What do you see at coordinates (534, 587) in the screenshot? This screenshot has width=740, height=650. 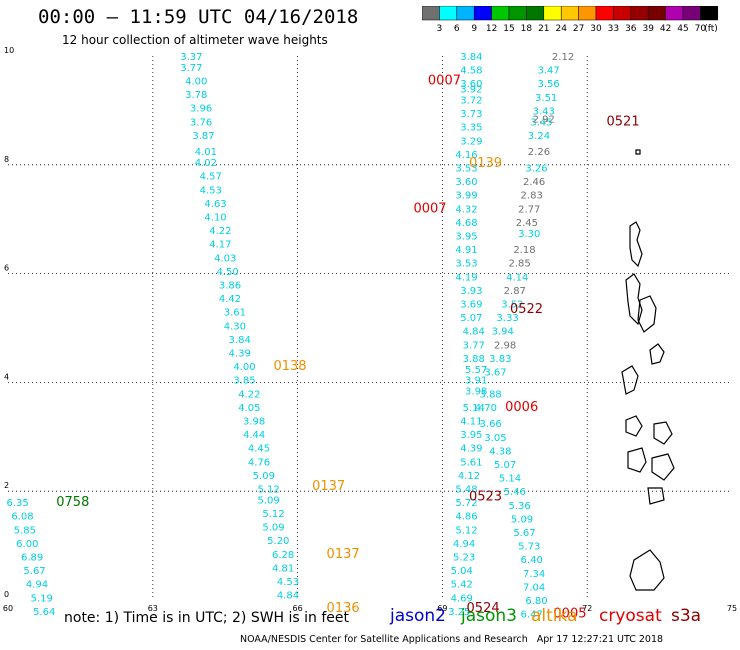 I see `wave-height-point: 7.04` at bounding box center [534, 587].